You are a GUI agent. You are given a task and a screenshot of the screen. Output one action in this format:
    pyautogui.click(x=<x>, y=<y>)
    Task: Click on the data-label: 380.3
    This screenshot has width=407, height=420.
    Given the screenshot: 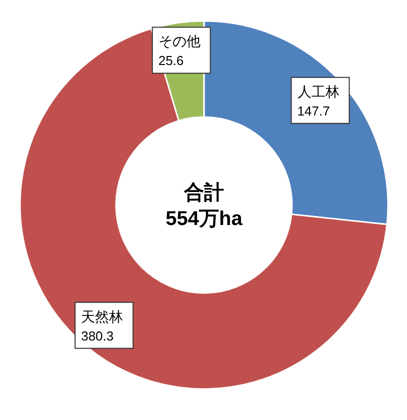 What is the action you would take?
    pyautogui.click(x=97, y=336)
    